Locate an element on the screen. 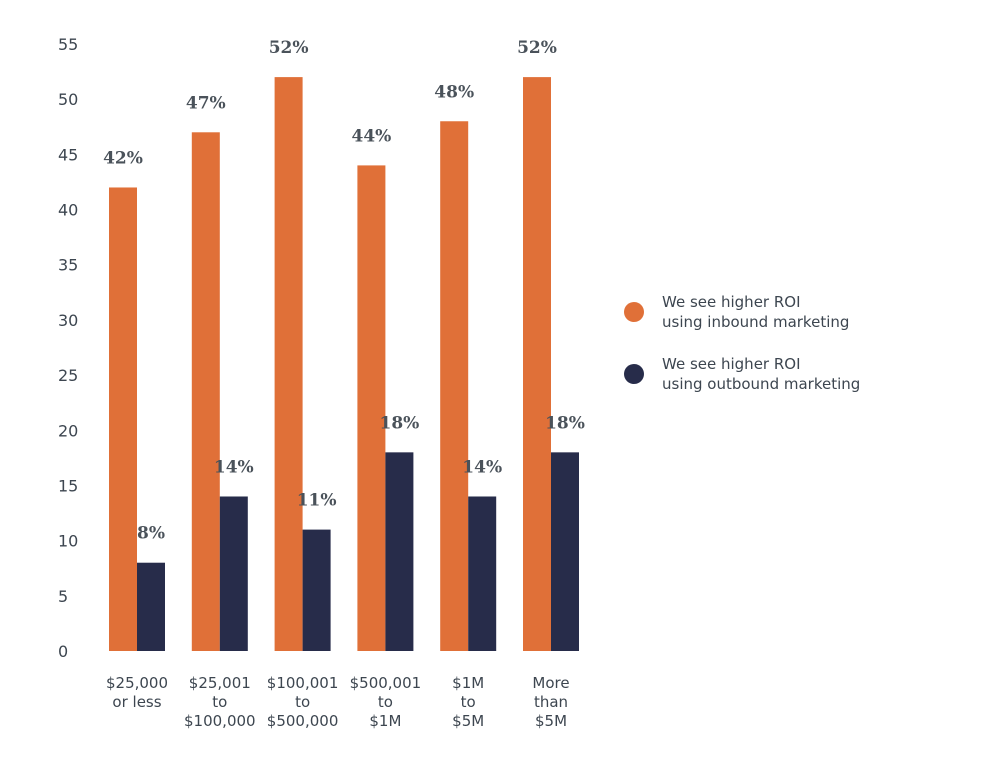 The height and width of the screenshot is (760, 984). data-label-inbound-4: 48% is located at coordinates (454, 92).